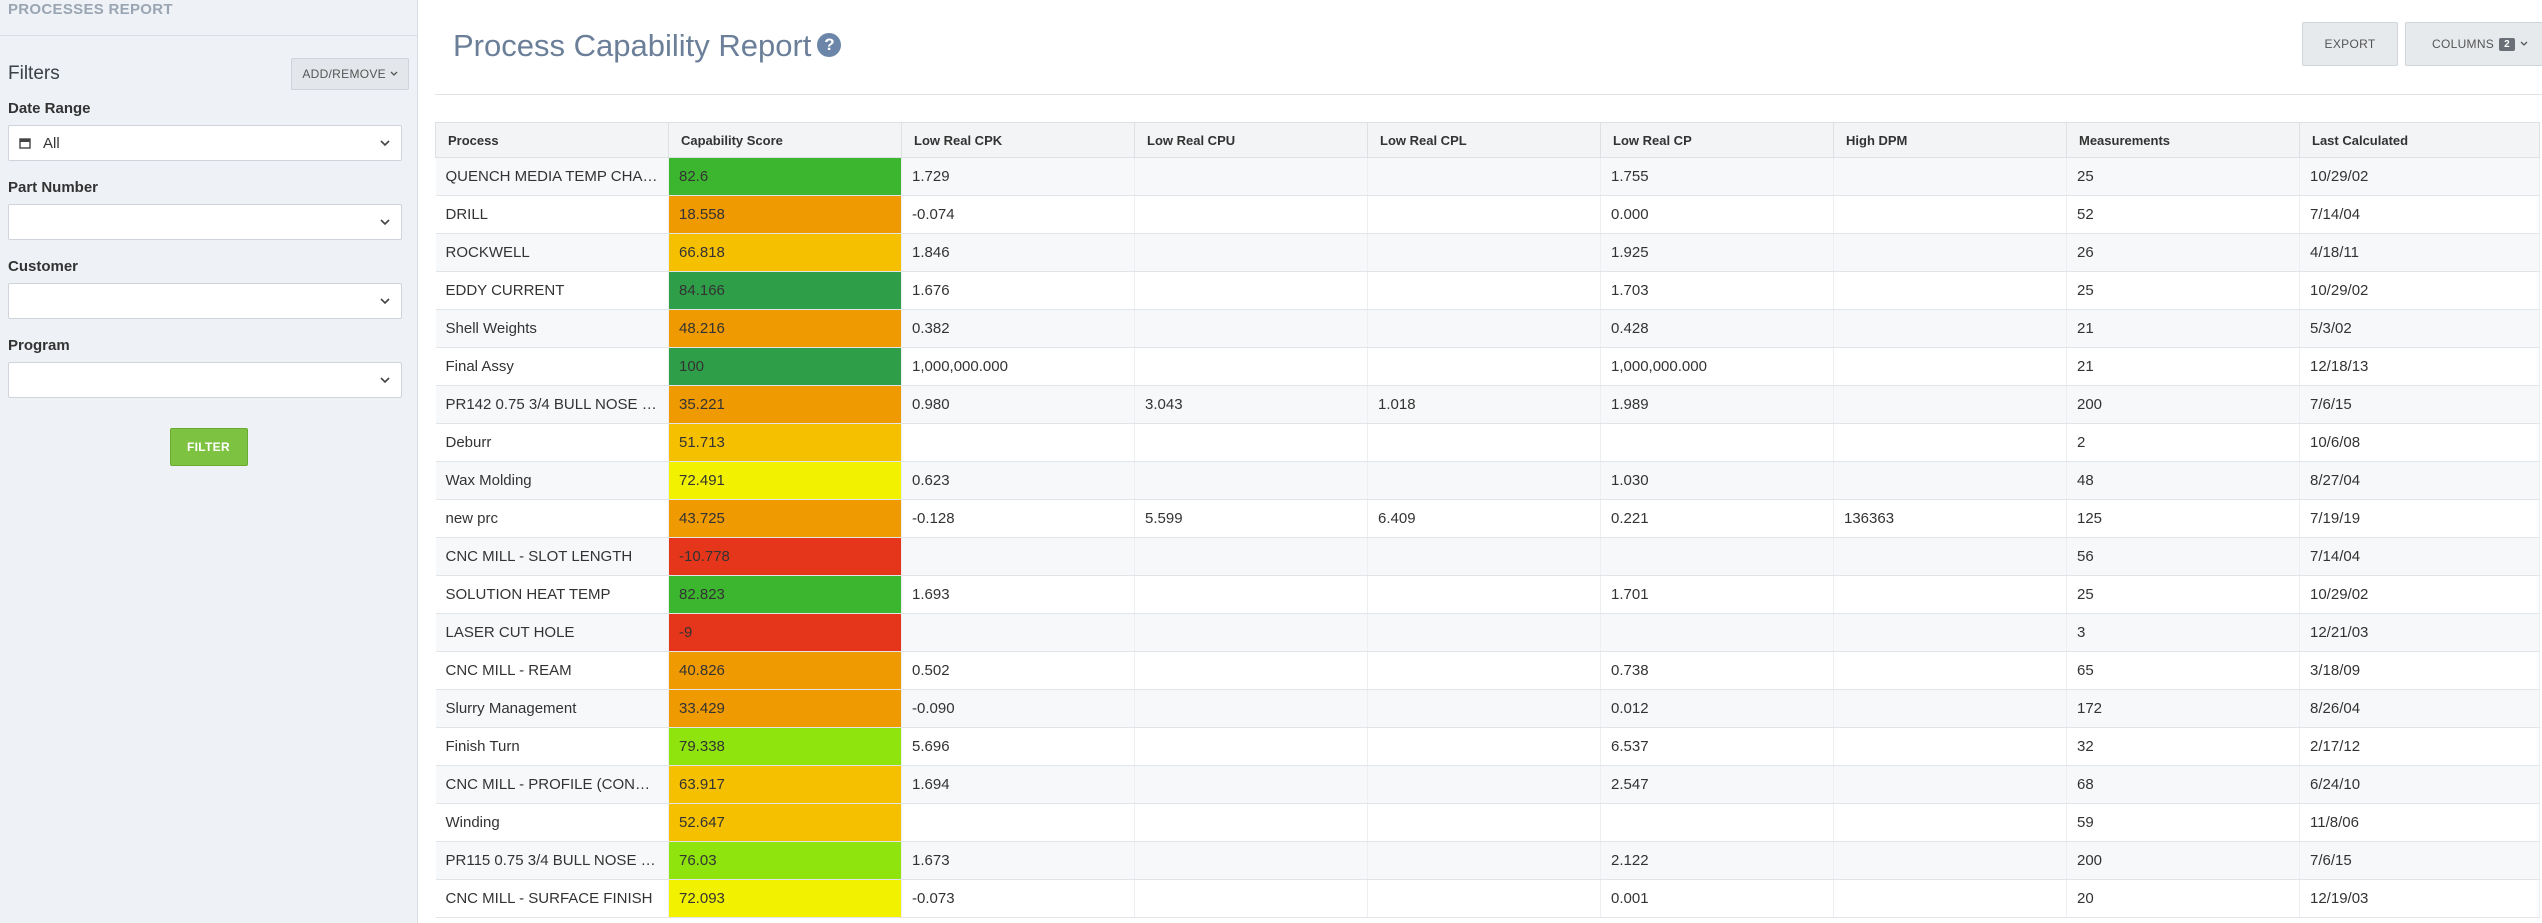 This screenshot has height=923, width=2542. I want to click on process-cell: CNC MILL - REAM, so click(552, 670).